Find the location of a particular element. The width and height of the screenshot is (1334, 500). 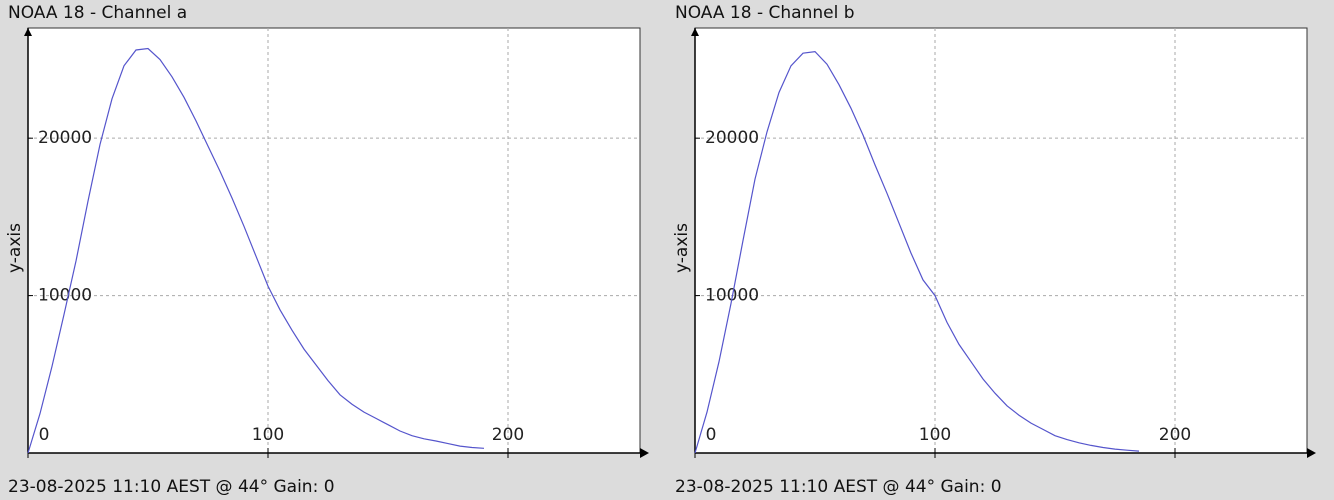

chart-title: NOAA 18 - Channel a is located at coordinates (97, 13).